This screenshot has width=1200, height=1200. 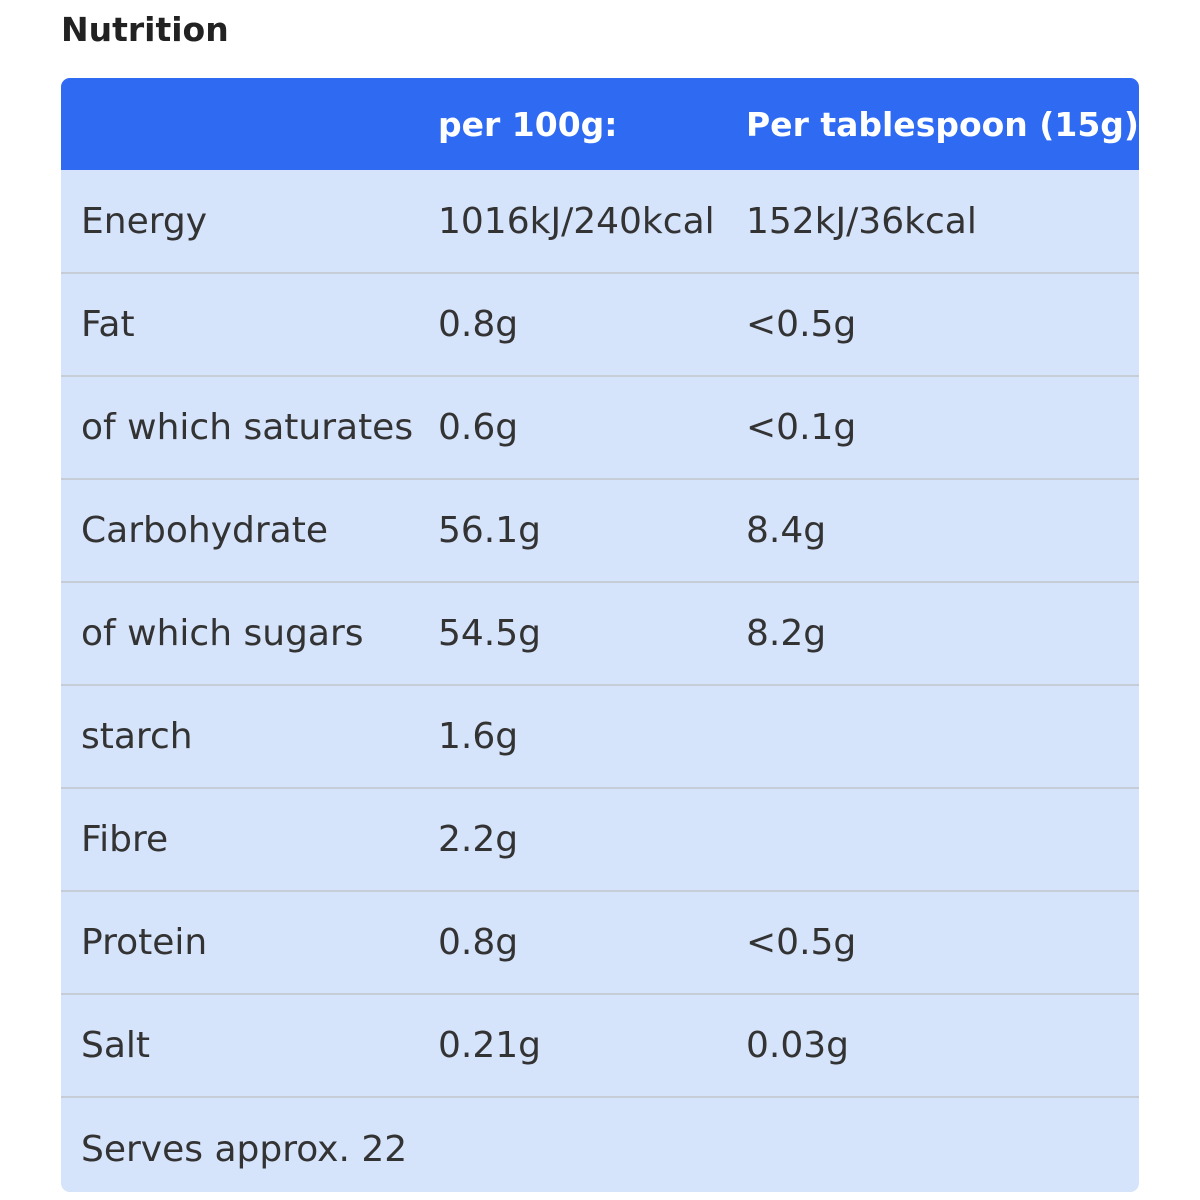 What do you see at coordinates (239, 737) in the screenshot?
I see `nutrient-name: starch` at bounding box center [239, 737].